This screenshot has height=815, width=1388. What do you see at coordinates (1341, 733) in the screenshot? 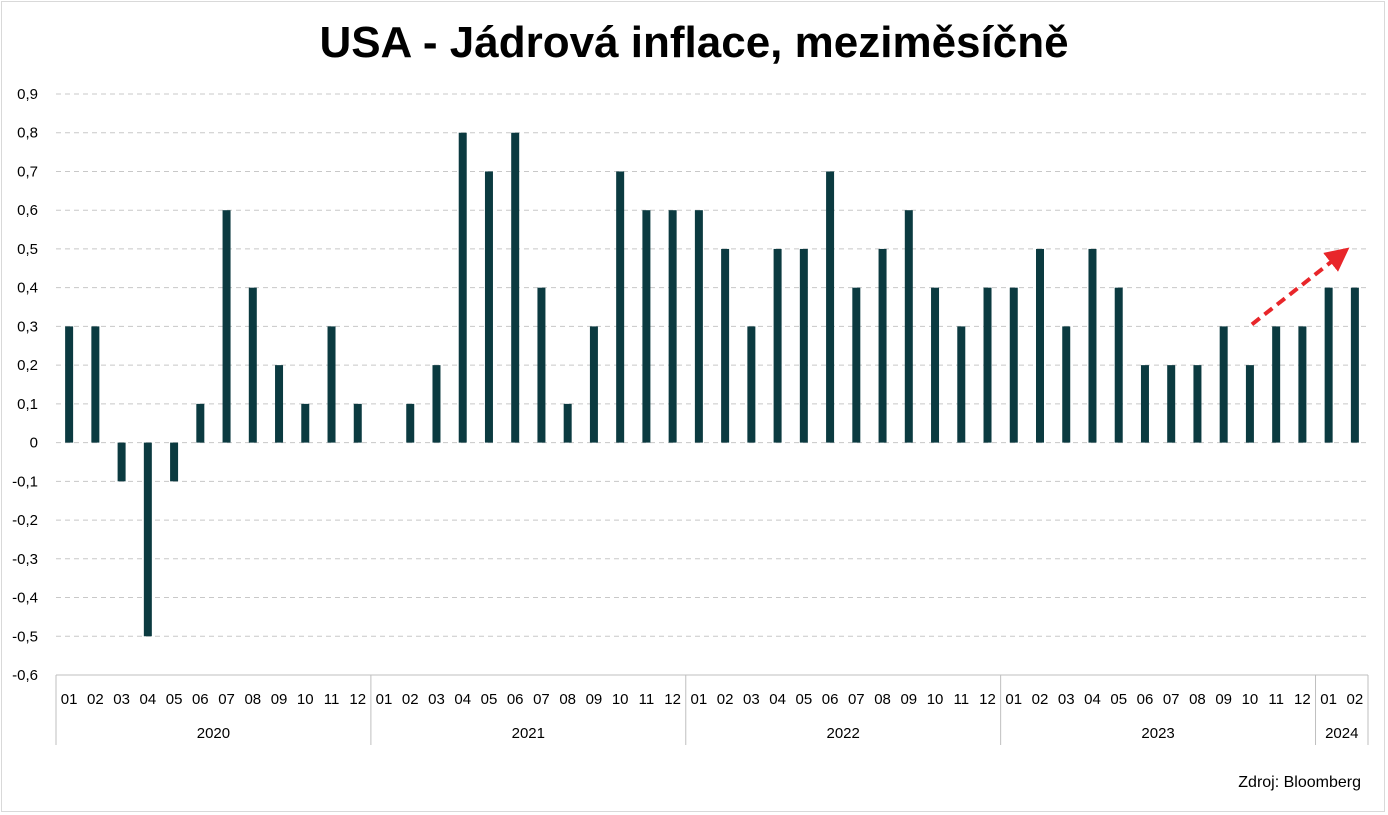
I see `year-label: 2024` at bounding box center [1341, 733].